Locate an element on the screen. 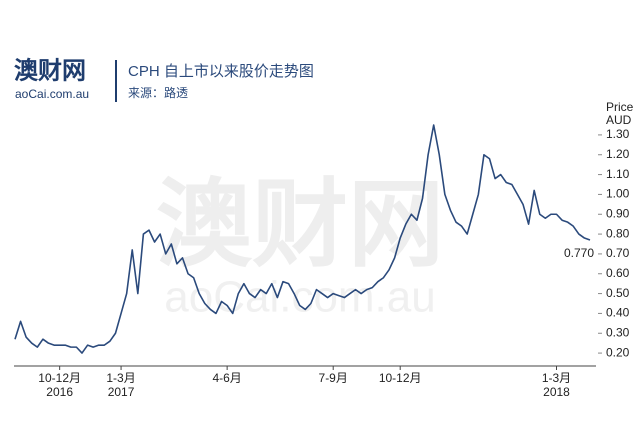 This screenshot has width=640, height=440. separator is located at coordinates (116, 81).